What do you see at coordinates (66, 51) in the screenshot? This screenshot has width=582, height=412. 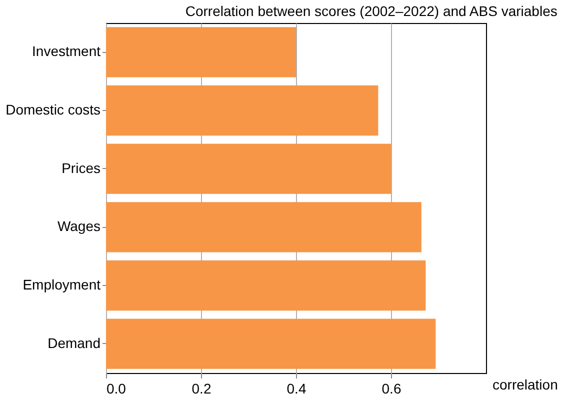 I see `y-tick-label: Investment` at bounding box center [66, 51].